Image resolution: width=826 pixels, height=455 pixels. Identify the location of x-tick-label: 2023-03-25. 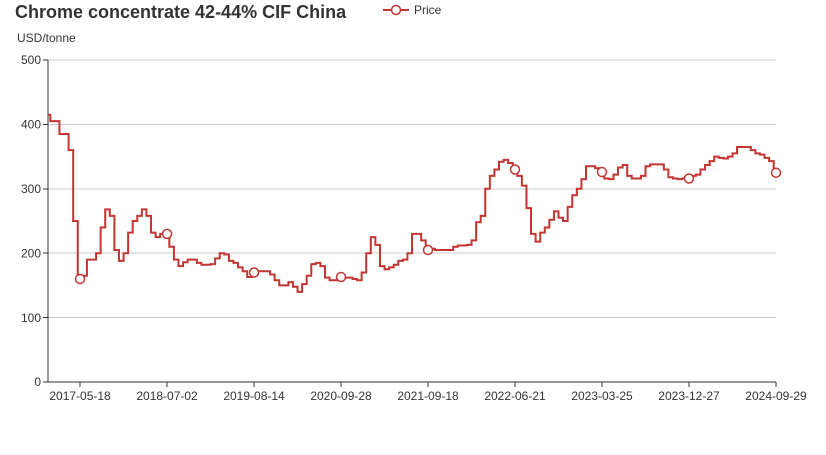
(602, 396).